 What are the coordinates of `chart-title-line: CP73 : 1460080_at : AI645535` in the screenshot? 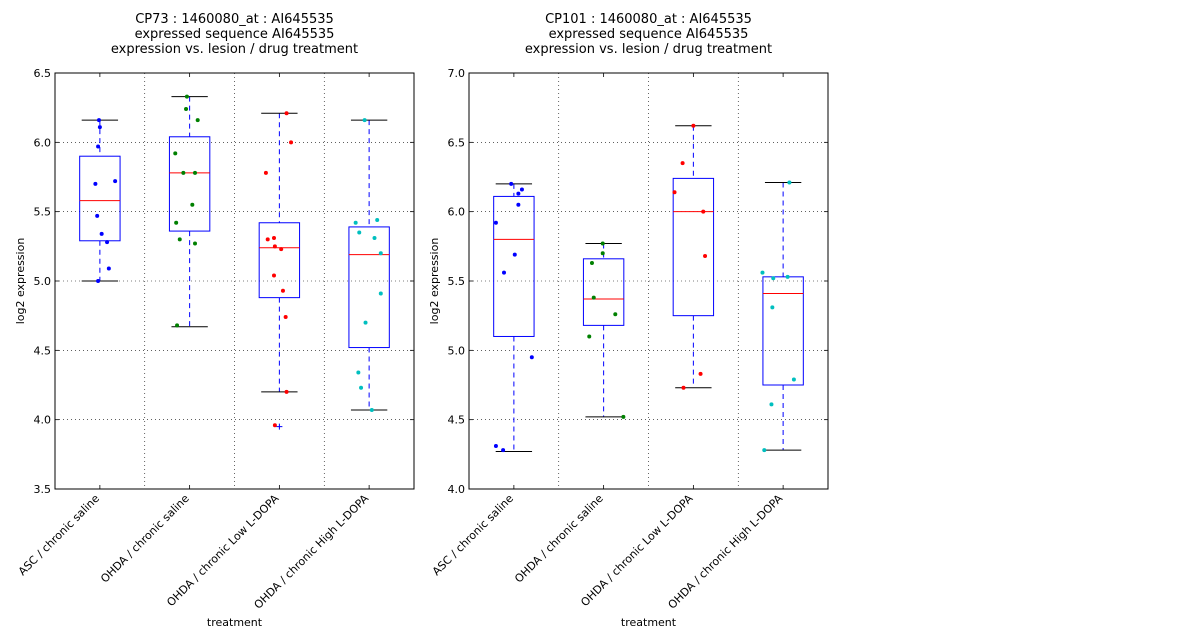 It's located at (234, 19).